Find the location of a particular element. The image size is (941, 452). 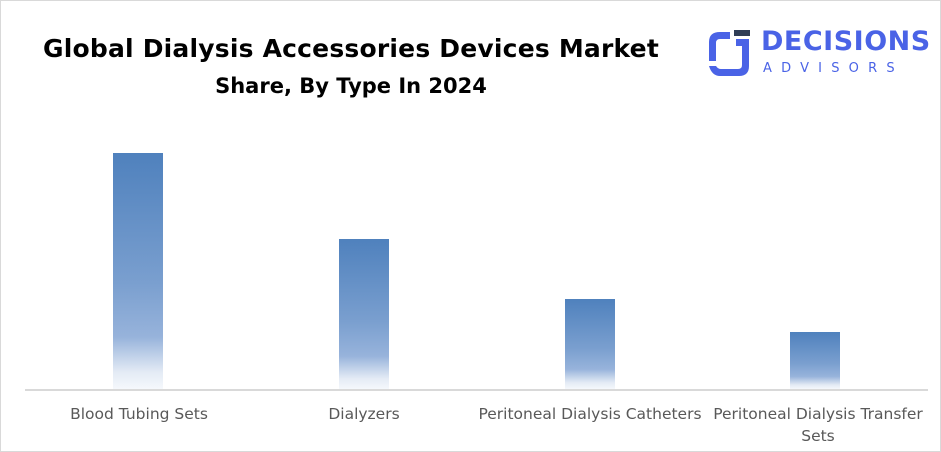

bar-peritoneal-dialysis-catheters is located at coordinates (590, 344).